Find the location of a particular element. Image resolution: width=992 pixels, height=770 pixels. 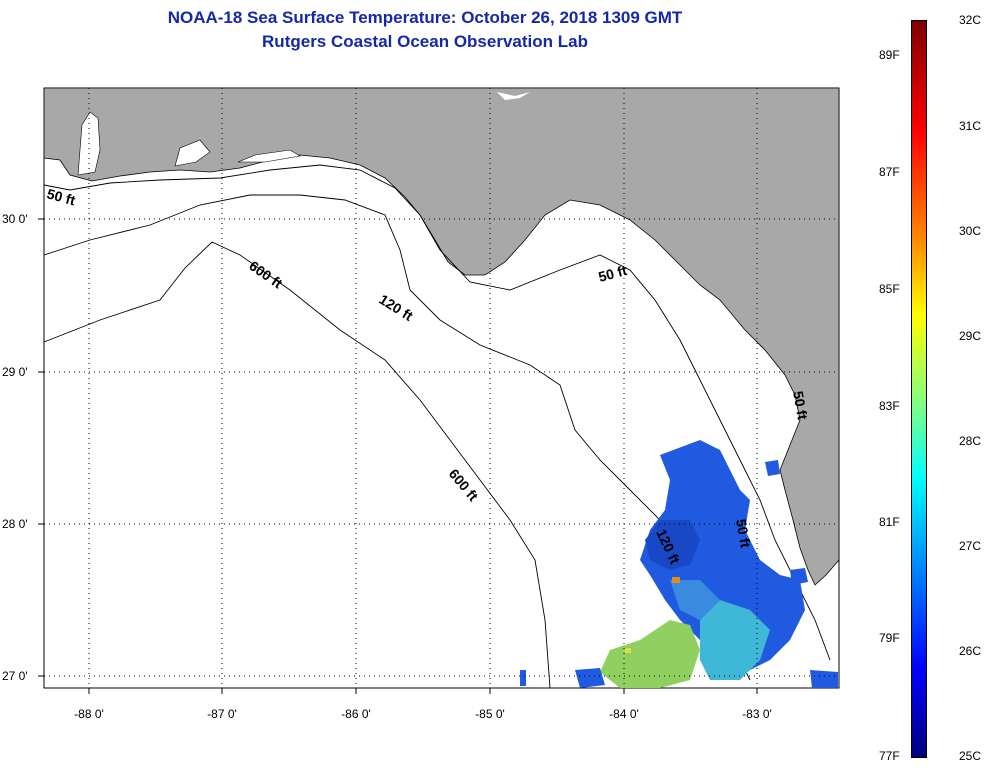

colorbar-fahrenheit-label: 77F is located at coordinates (889, 756).